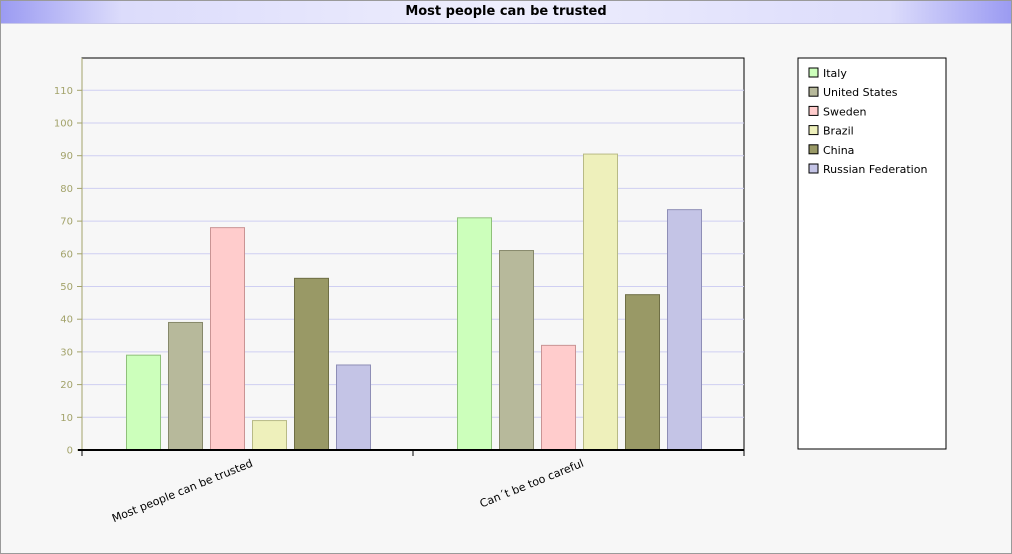 Image resolution: width=1012 pixels, height=554 pixels. What do you see at coordinates (66, 352) in the screenshot?
I see `y-tick-label: 30` at bounding box center [66, 352].